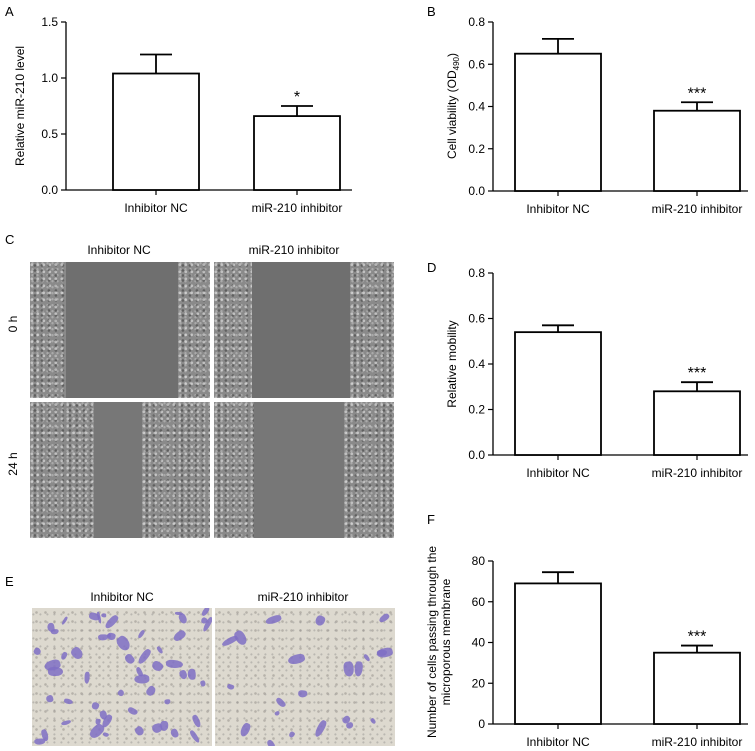  Describe the element at coordinates (476, 191) in the screenshot. I see `chart-b-y-tick-label: 0.0` at that location.